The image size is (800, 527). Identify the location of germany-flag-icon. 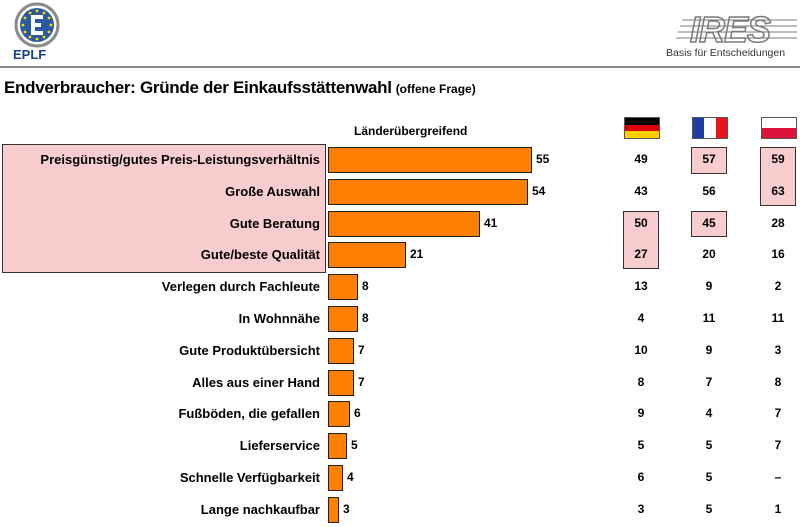
(642, 128).